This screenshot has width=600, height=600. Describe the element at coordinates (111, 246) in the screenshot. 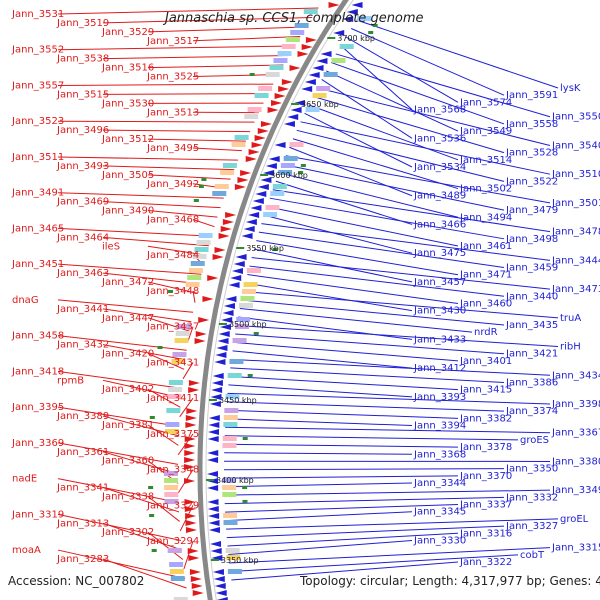

I see `left-gene-label: ileS` at that location.